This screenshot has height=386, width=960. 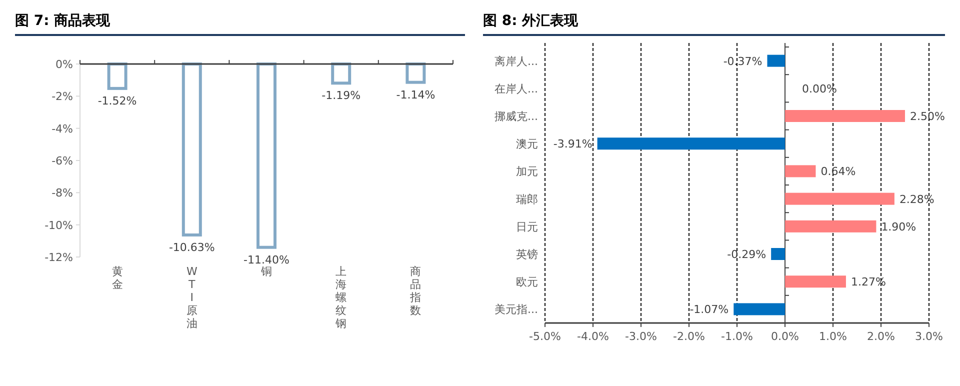 I want to click on data-label: -1.19%, so click(x=341, y=95).